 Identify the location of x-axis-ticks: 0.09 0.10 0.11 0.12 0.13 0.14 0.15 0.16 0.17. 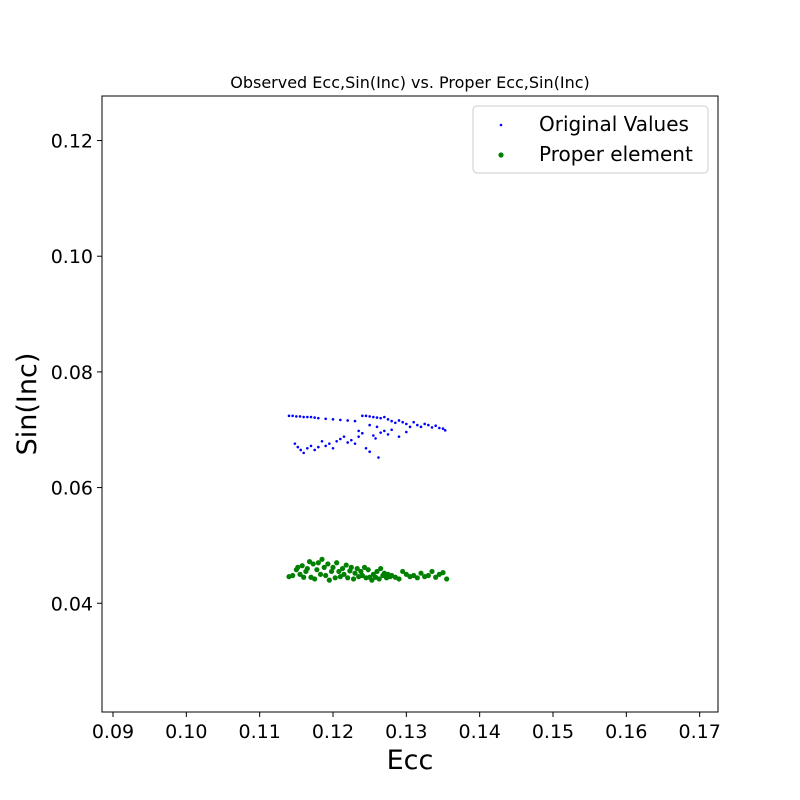
(406, 727).